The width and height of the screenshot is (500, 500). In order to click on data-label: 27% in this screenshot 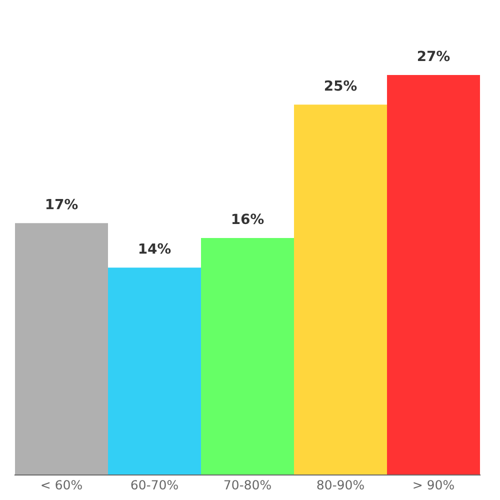, I will do `click(434, 56)`.